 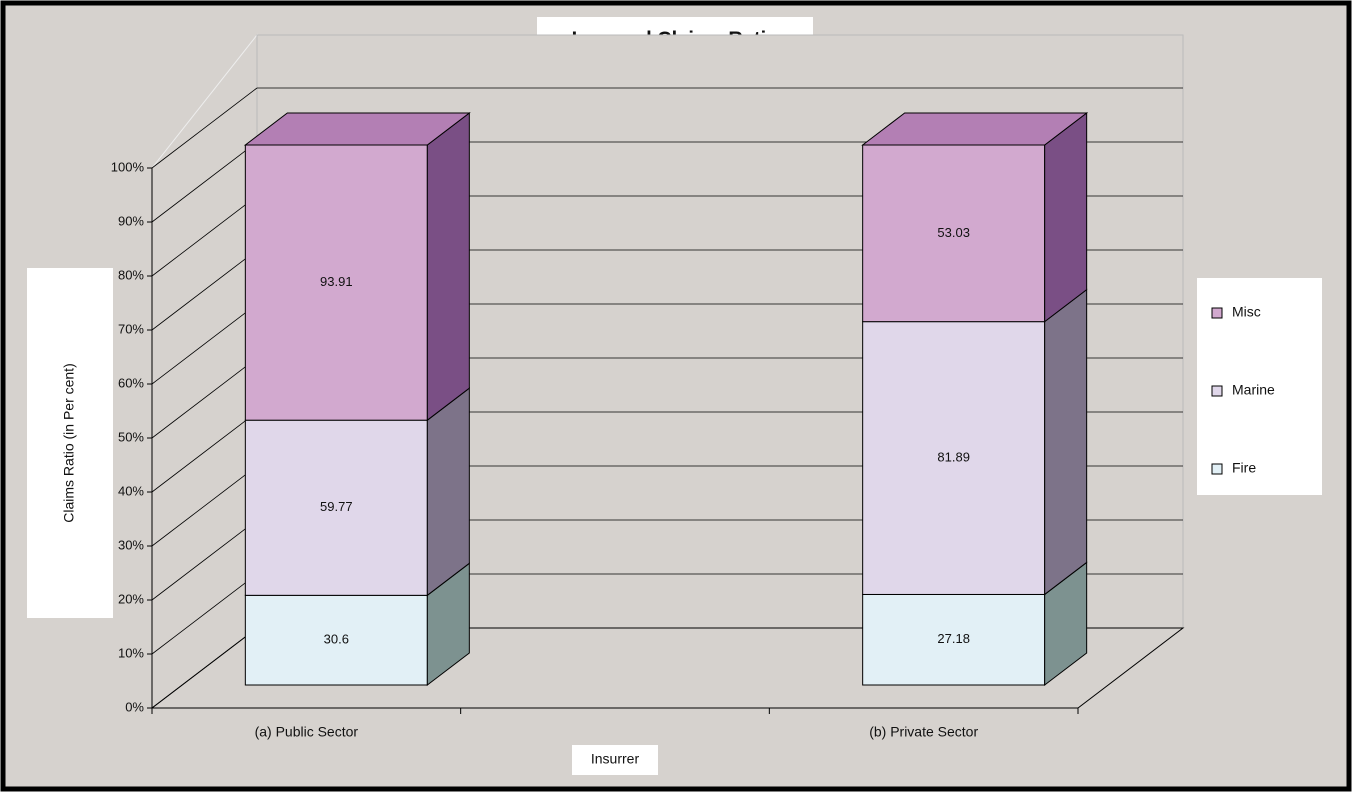 I want to click on legend-label: Fire, so click(x=1244, y=468).